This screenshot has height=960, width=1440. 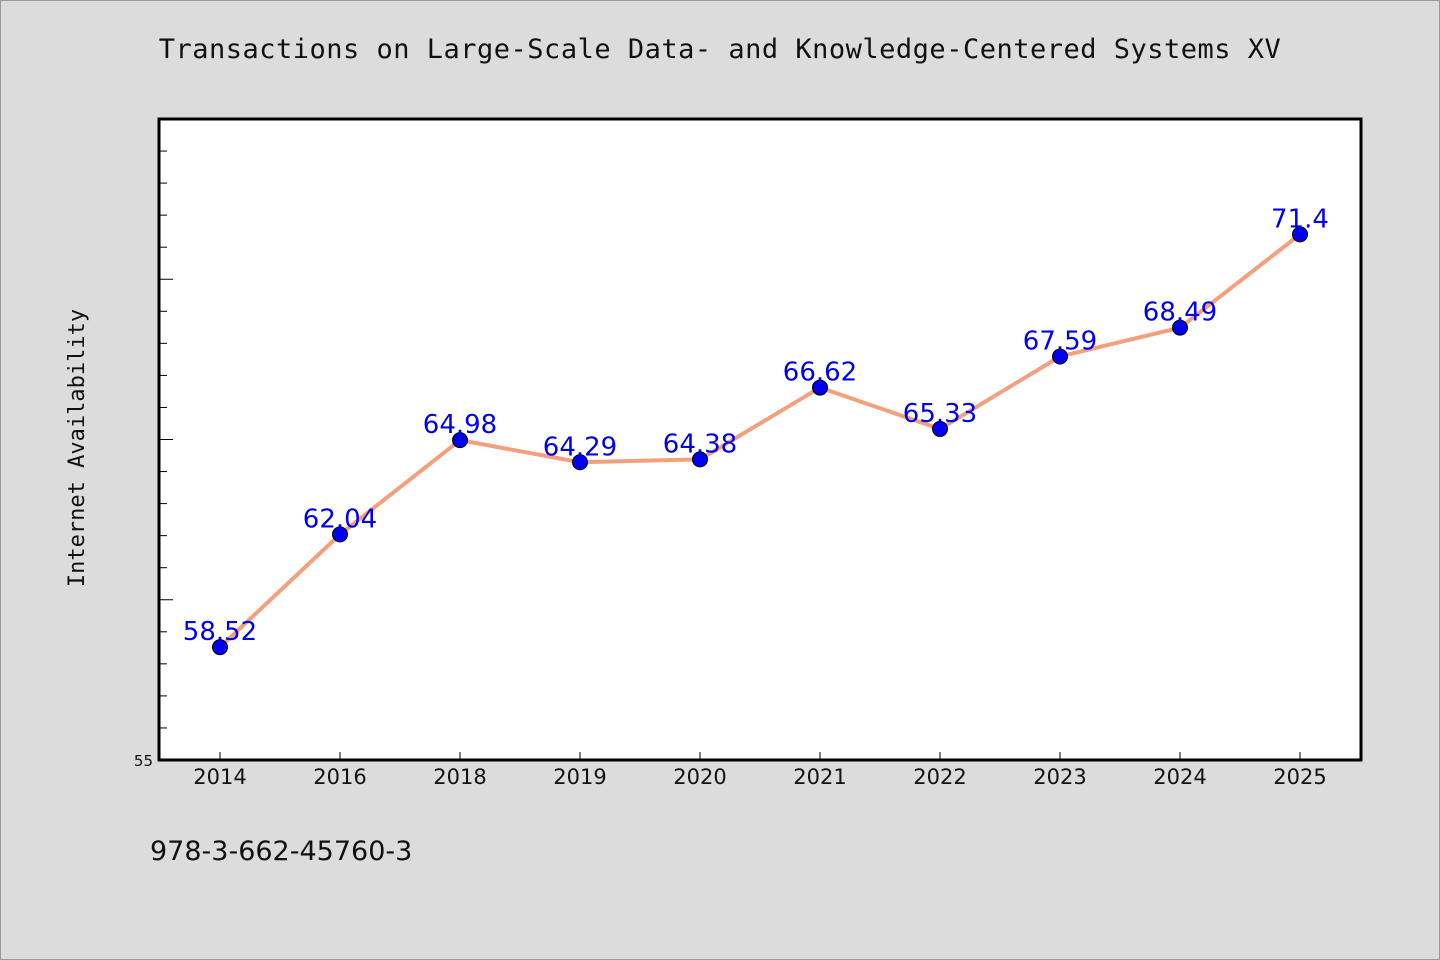 I want to click on data-point-2014, so click(x=220, y=647).